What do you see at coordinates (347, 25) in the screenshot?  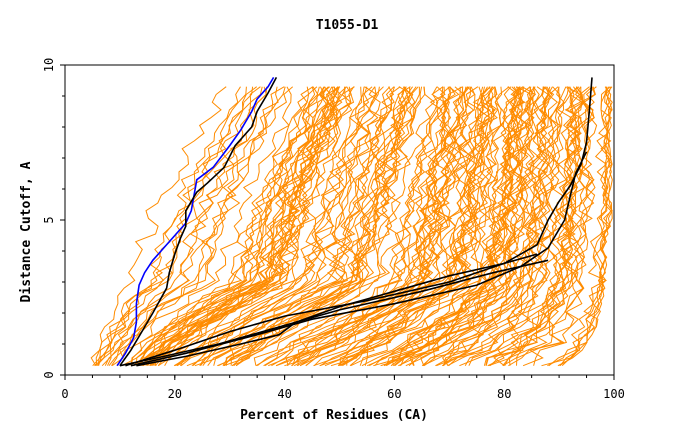 I see `chart-title: T1055-D1` at bounding box center [347, 25].